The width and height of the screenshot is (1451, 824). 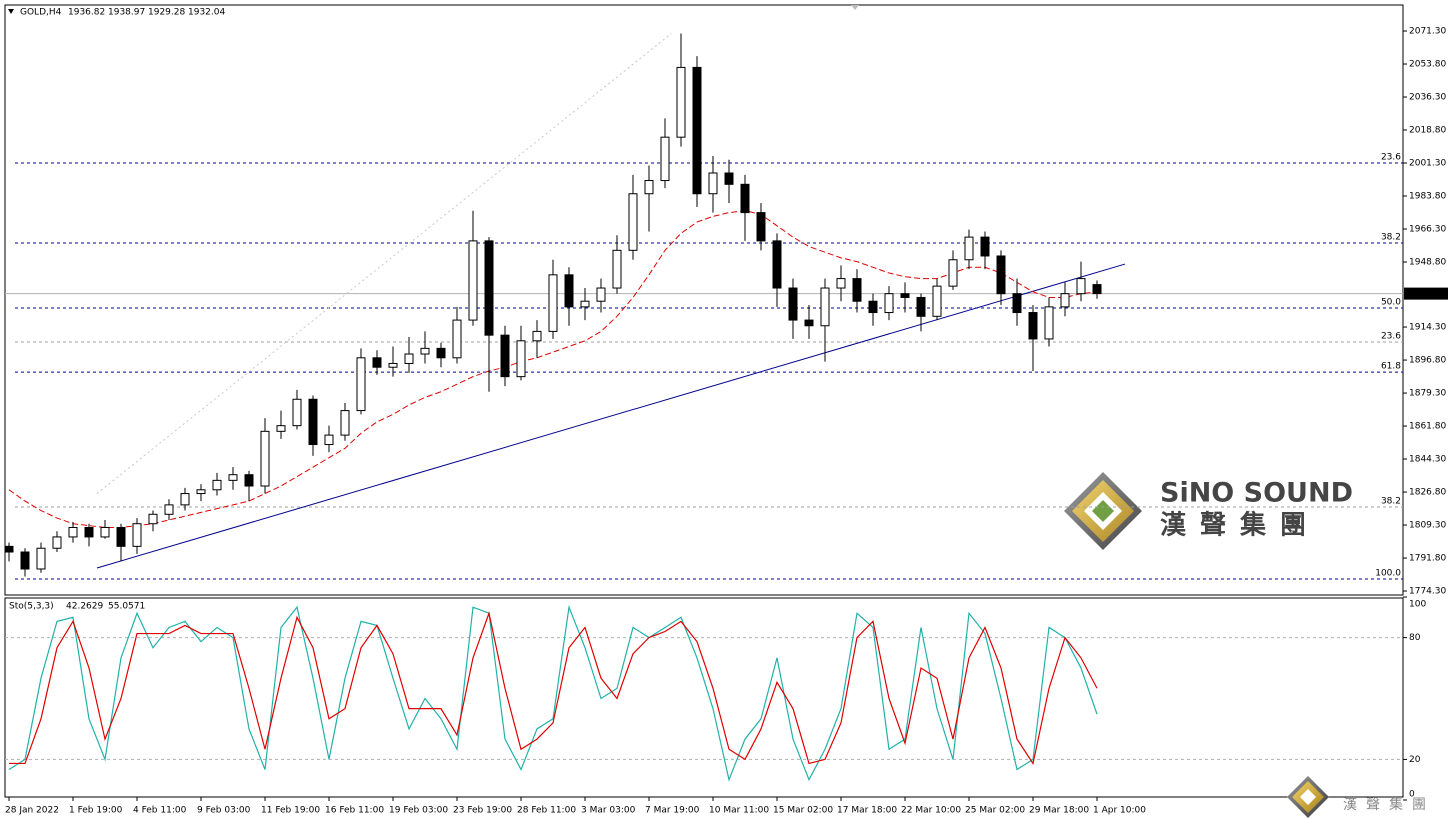 I want to click on y-tick-label: 1774.30, so click(x=1427, y=592).